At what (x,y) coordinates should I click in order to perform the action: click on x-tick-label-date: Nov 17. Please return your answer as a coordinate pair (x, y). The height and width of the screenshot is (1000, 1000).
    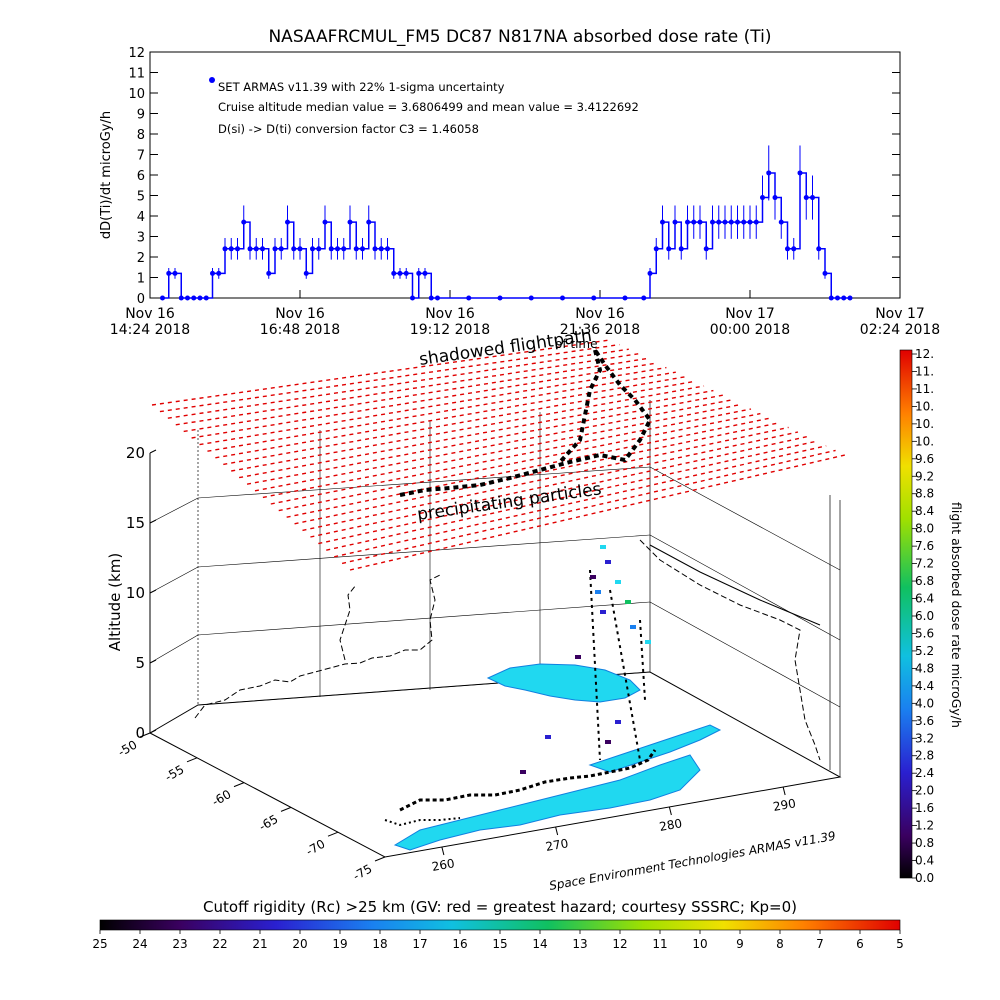
    Looking at the image, I should click on (900, 314).